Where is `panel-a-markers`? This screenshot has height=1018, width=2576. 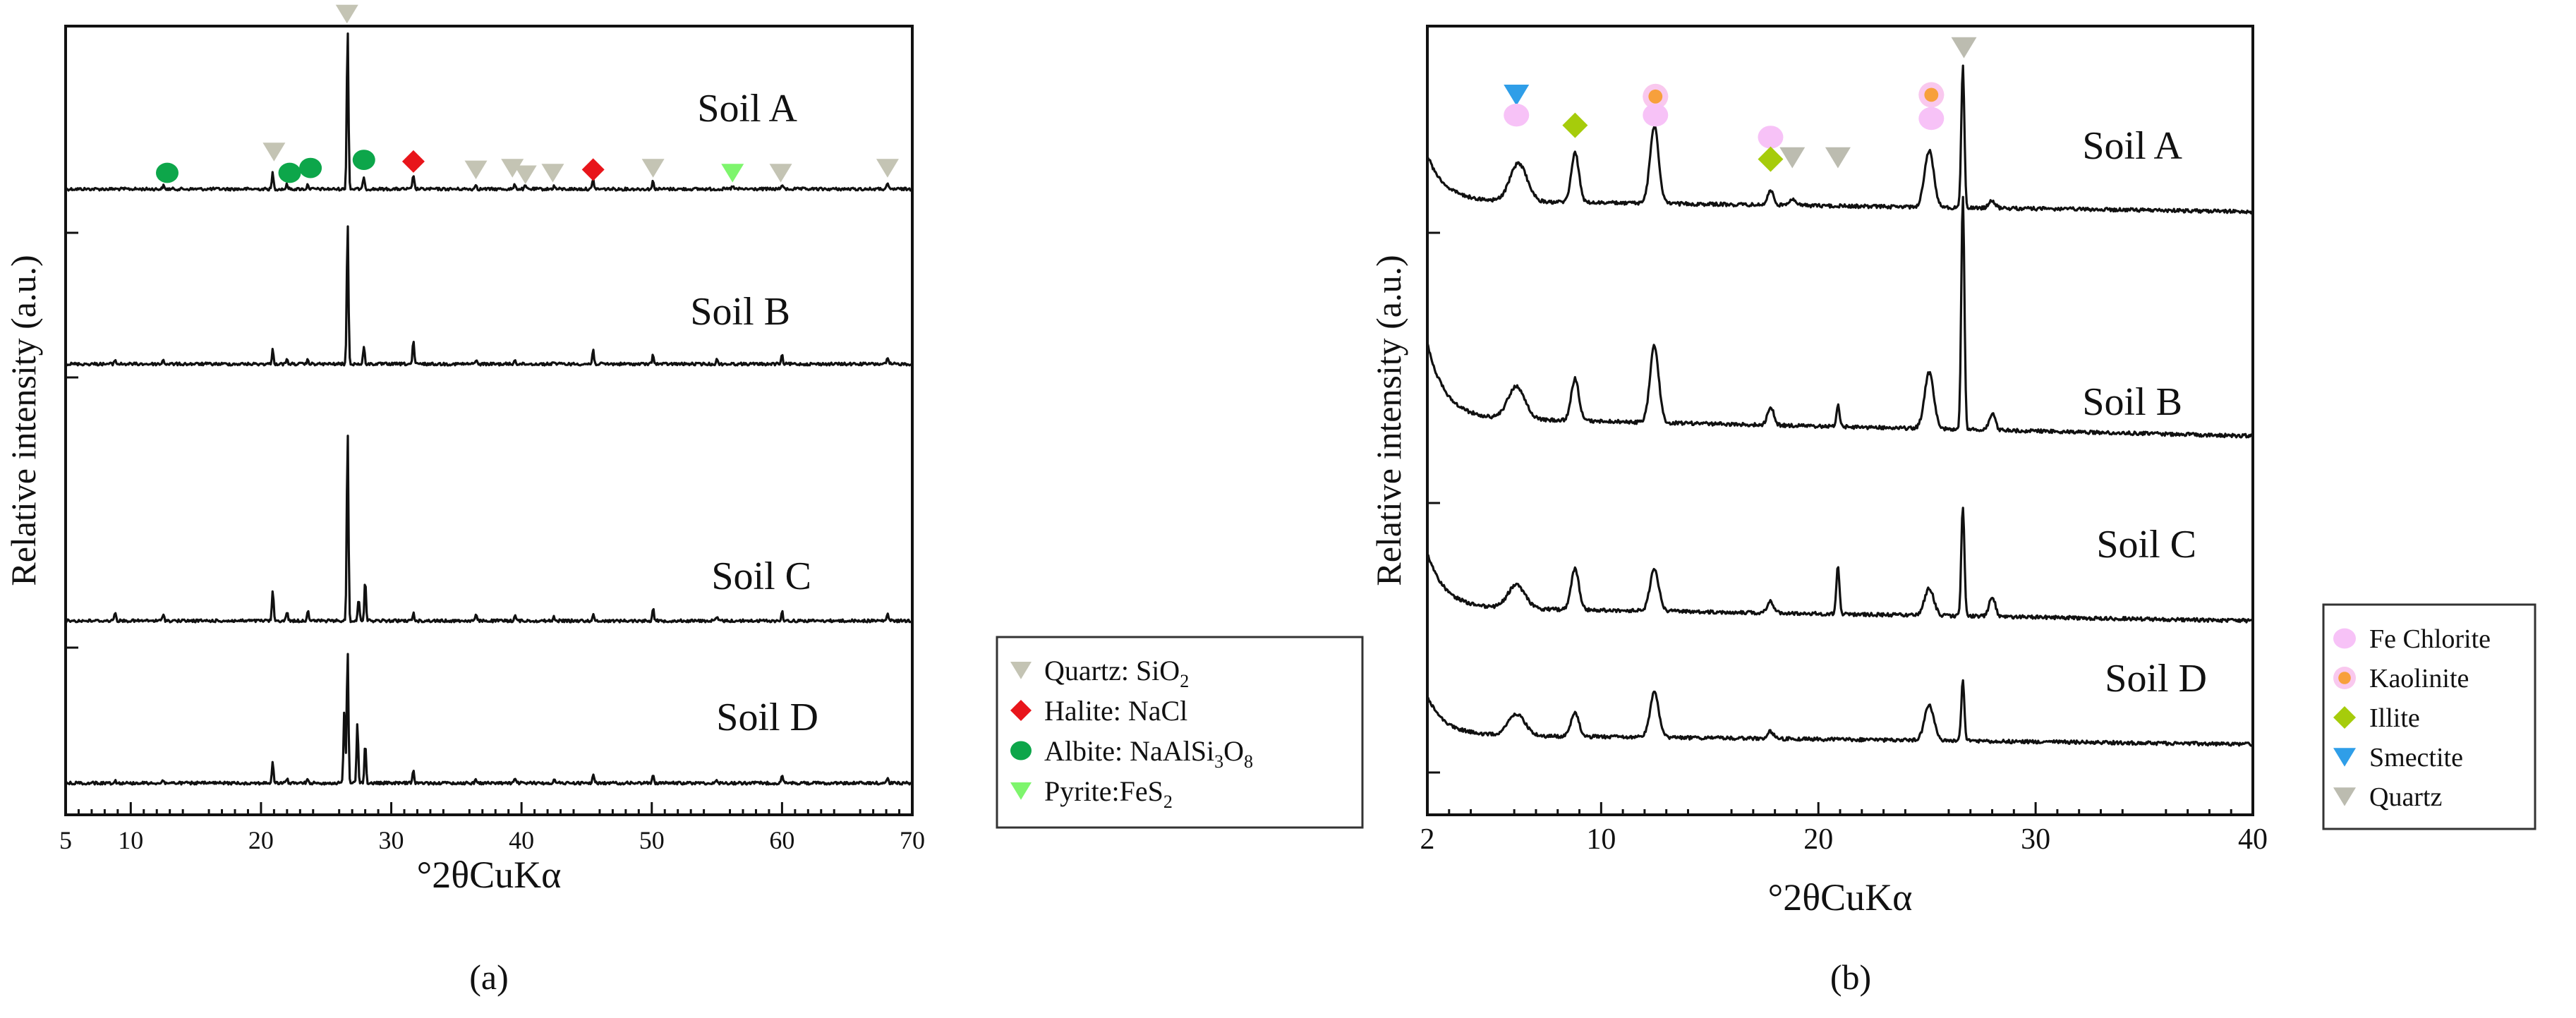
panel-a-markers is located at coordinates (528, 94).